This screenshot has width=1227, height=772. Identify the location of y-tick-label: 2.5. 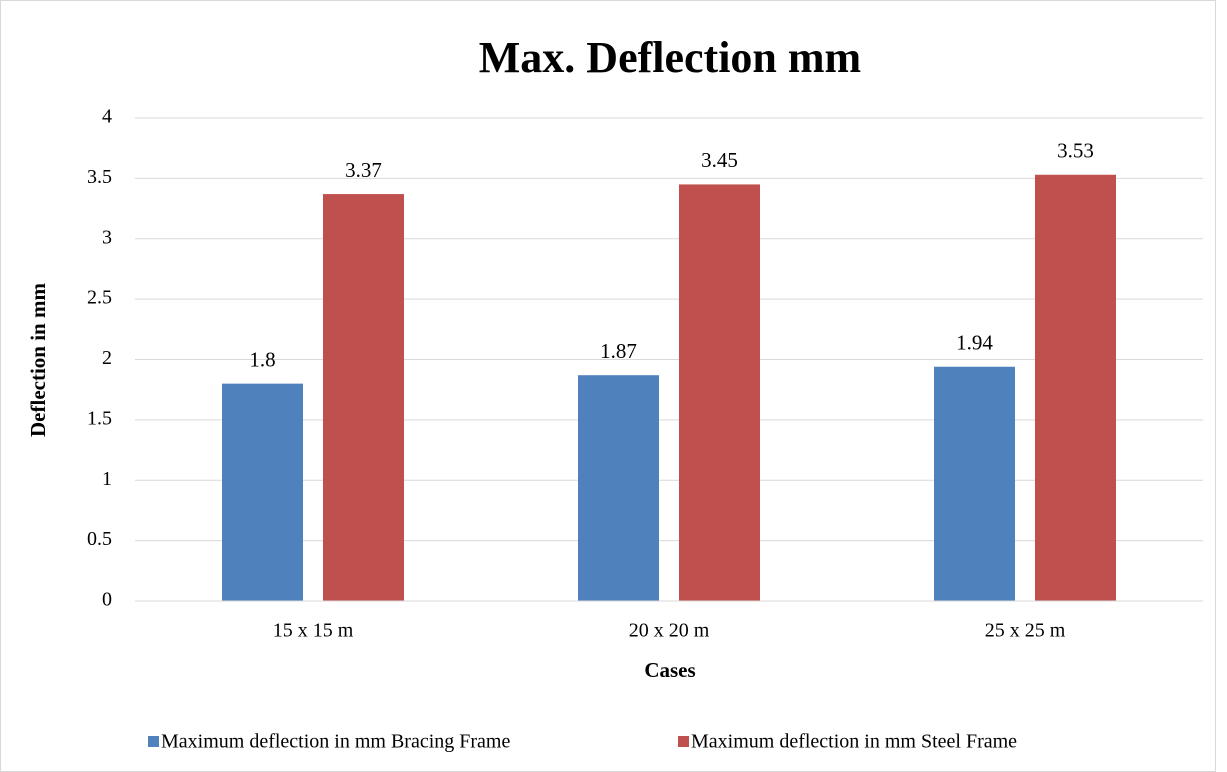
(99, 298).